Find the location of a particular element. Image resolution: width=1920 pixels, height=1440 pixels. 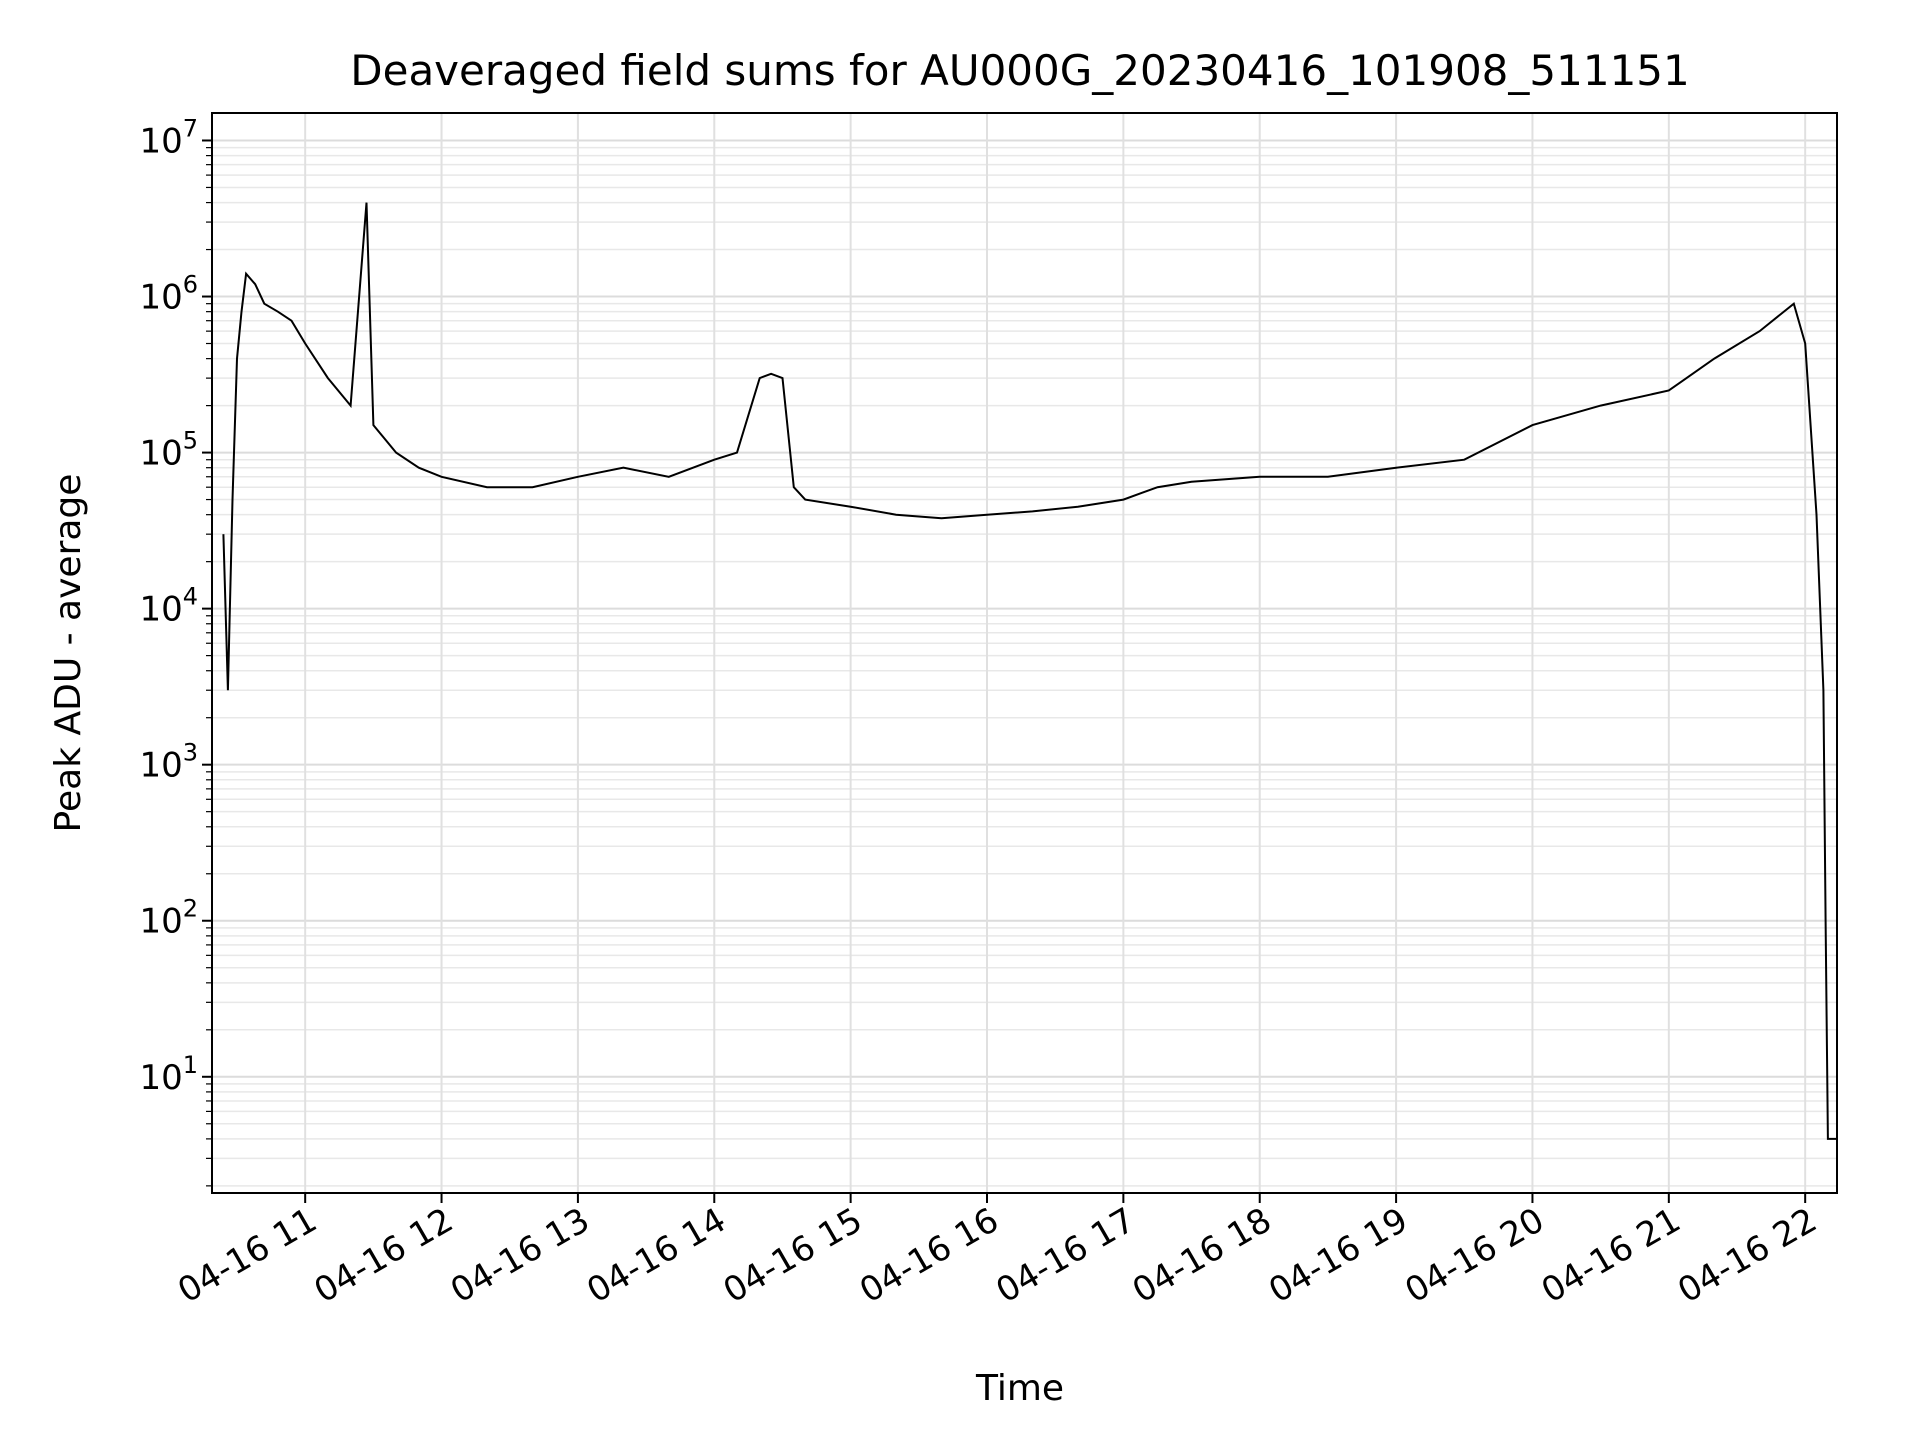

y-tick-label: 10⁴ is located at coordinates (168, 606).